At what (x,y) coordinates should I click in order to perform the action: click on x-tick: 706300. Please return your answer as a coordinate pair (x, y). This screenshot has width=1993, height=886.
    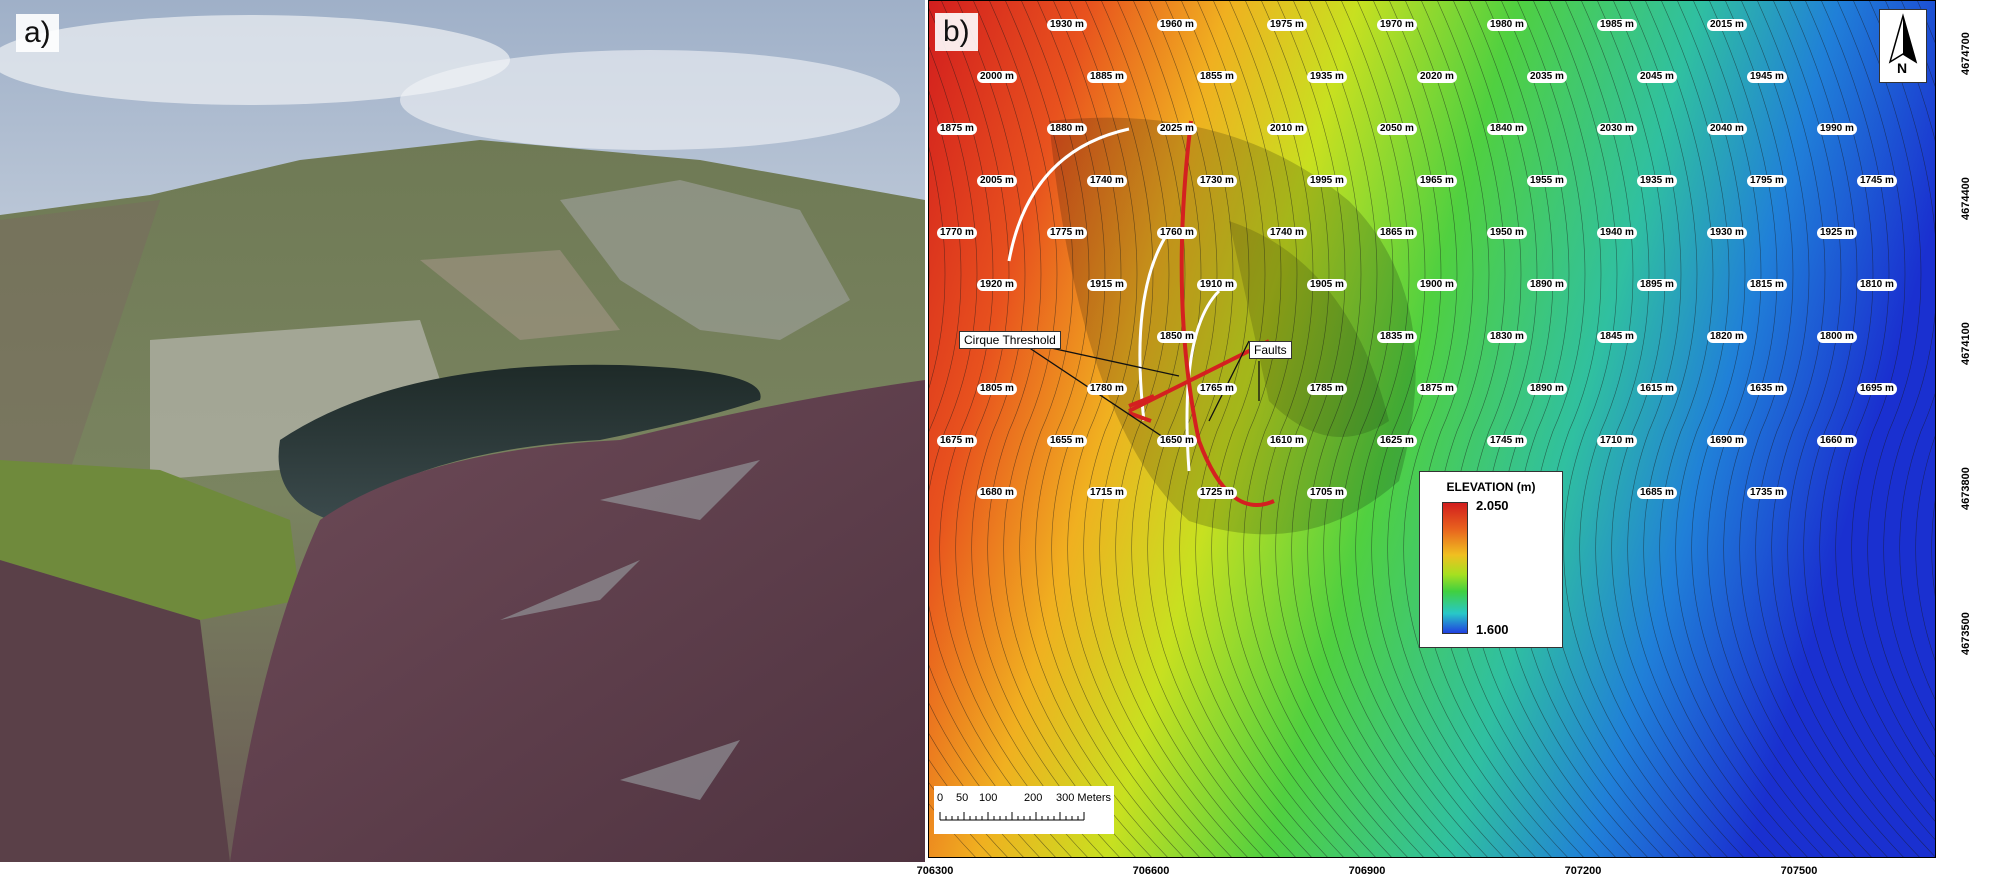
    Looking at the image, I should click on (935, 871).